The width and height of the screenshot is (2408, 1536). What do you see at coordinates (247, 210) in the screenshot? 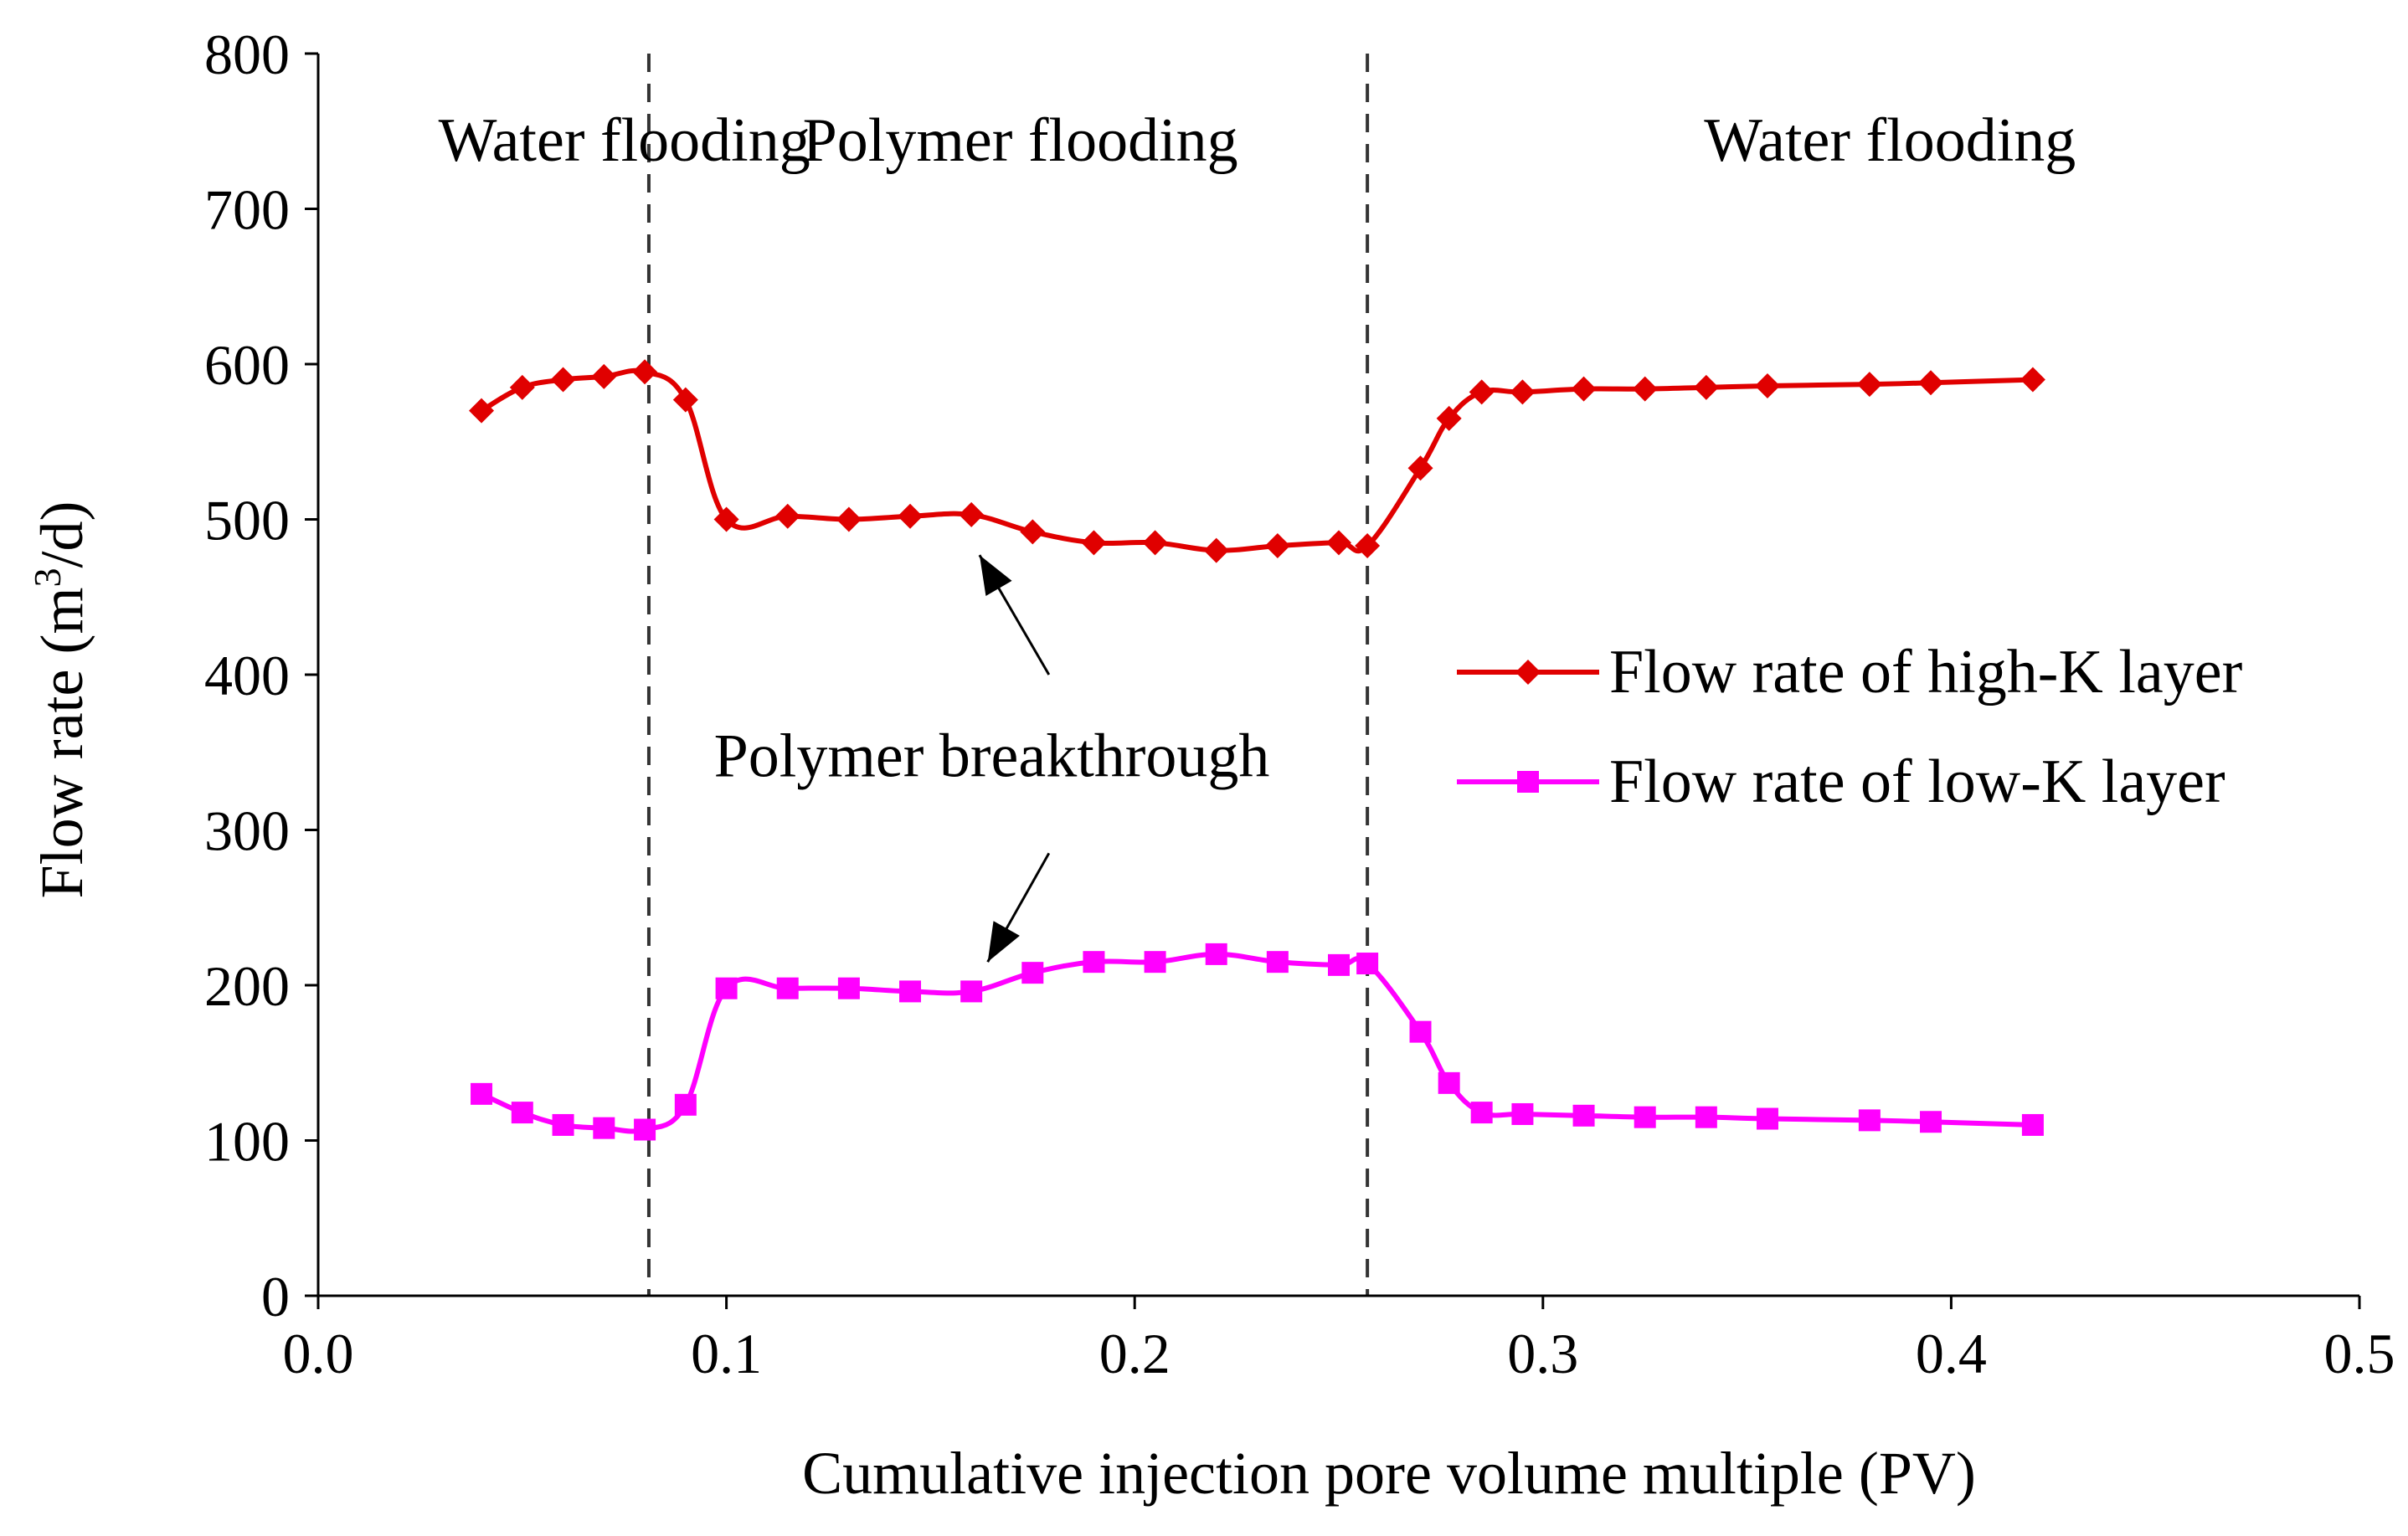
I see `y-tick-label: 700` at bounding box center [247, 210].